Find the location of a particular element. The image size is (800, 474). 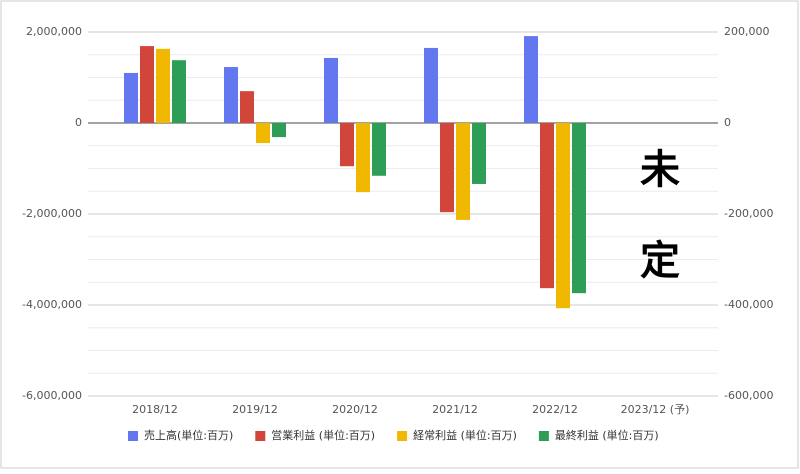

x-tick-label: 2023/12 (予) is located at coordinates (655, 409).